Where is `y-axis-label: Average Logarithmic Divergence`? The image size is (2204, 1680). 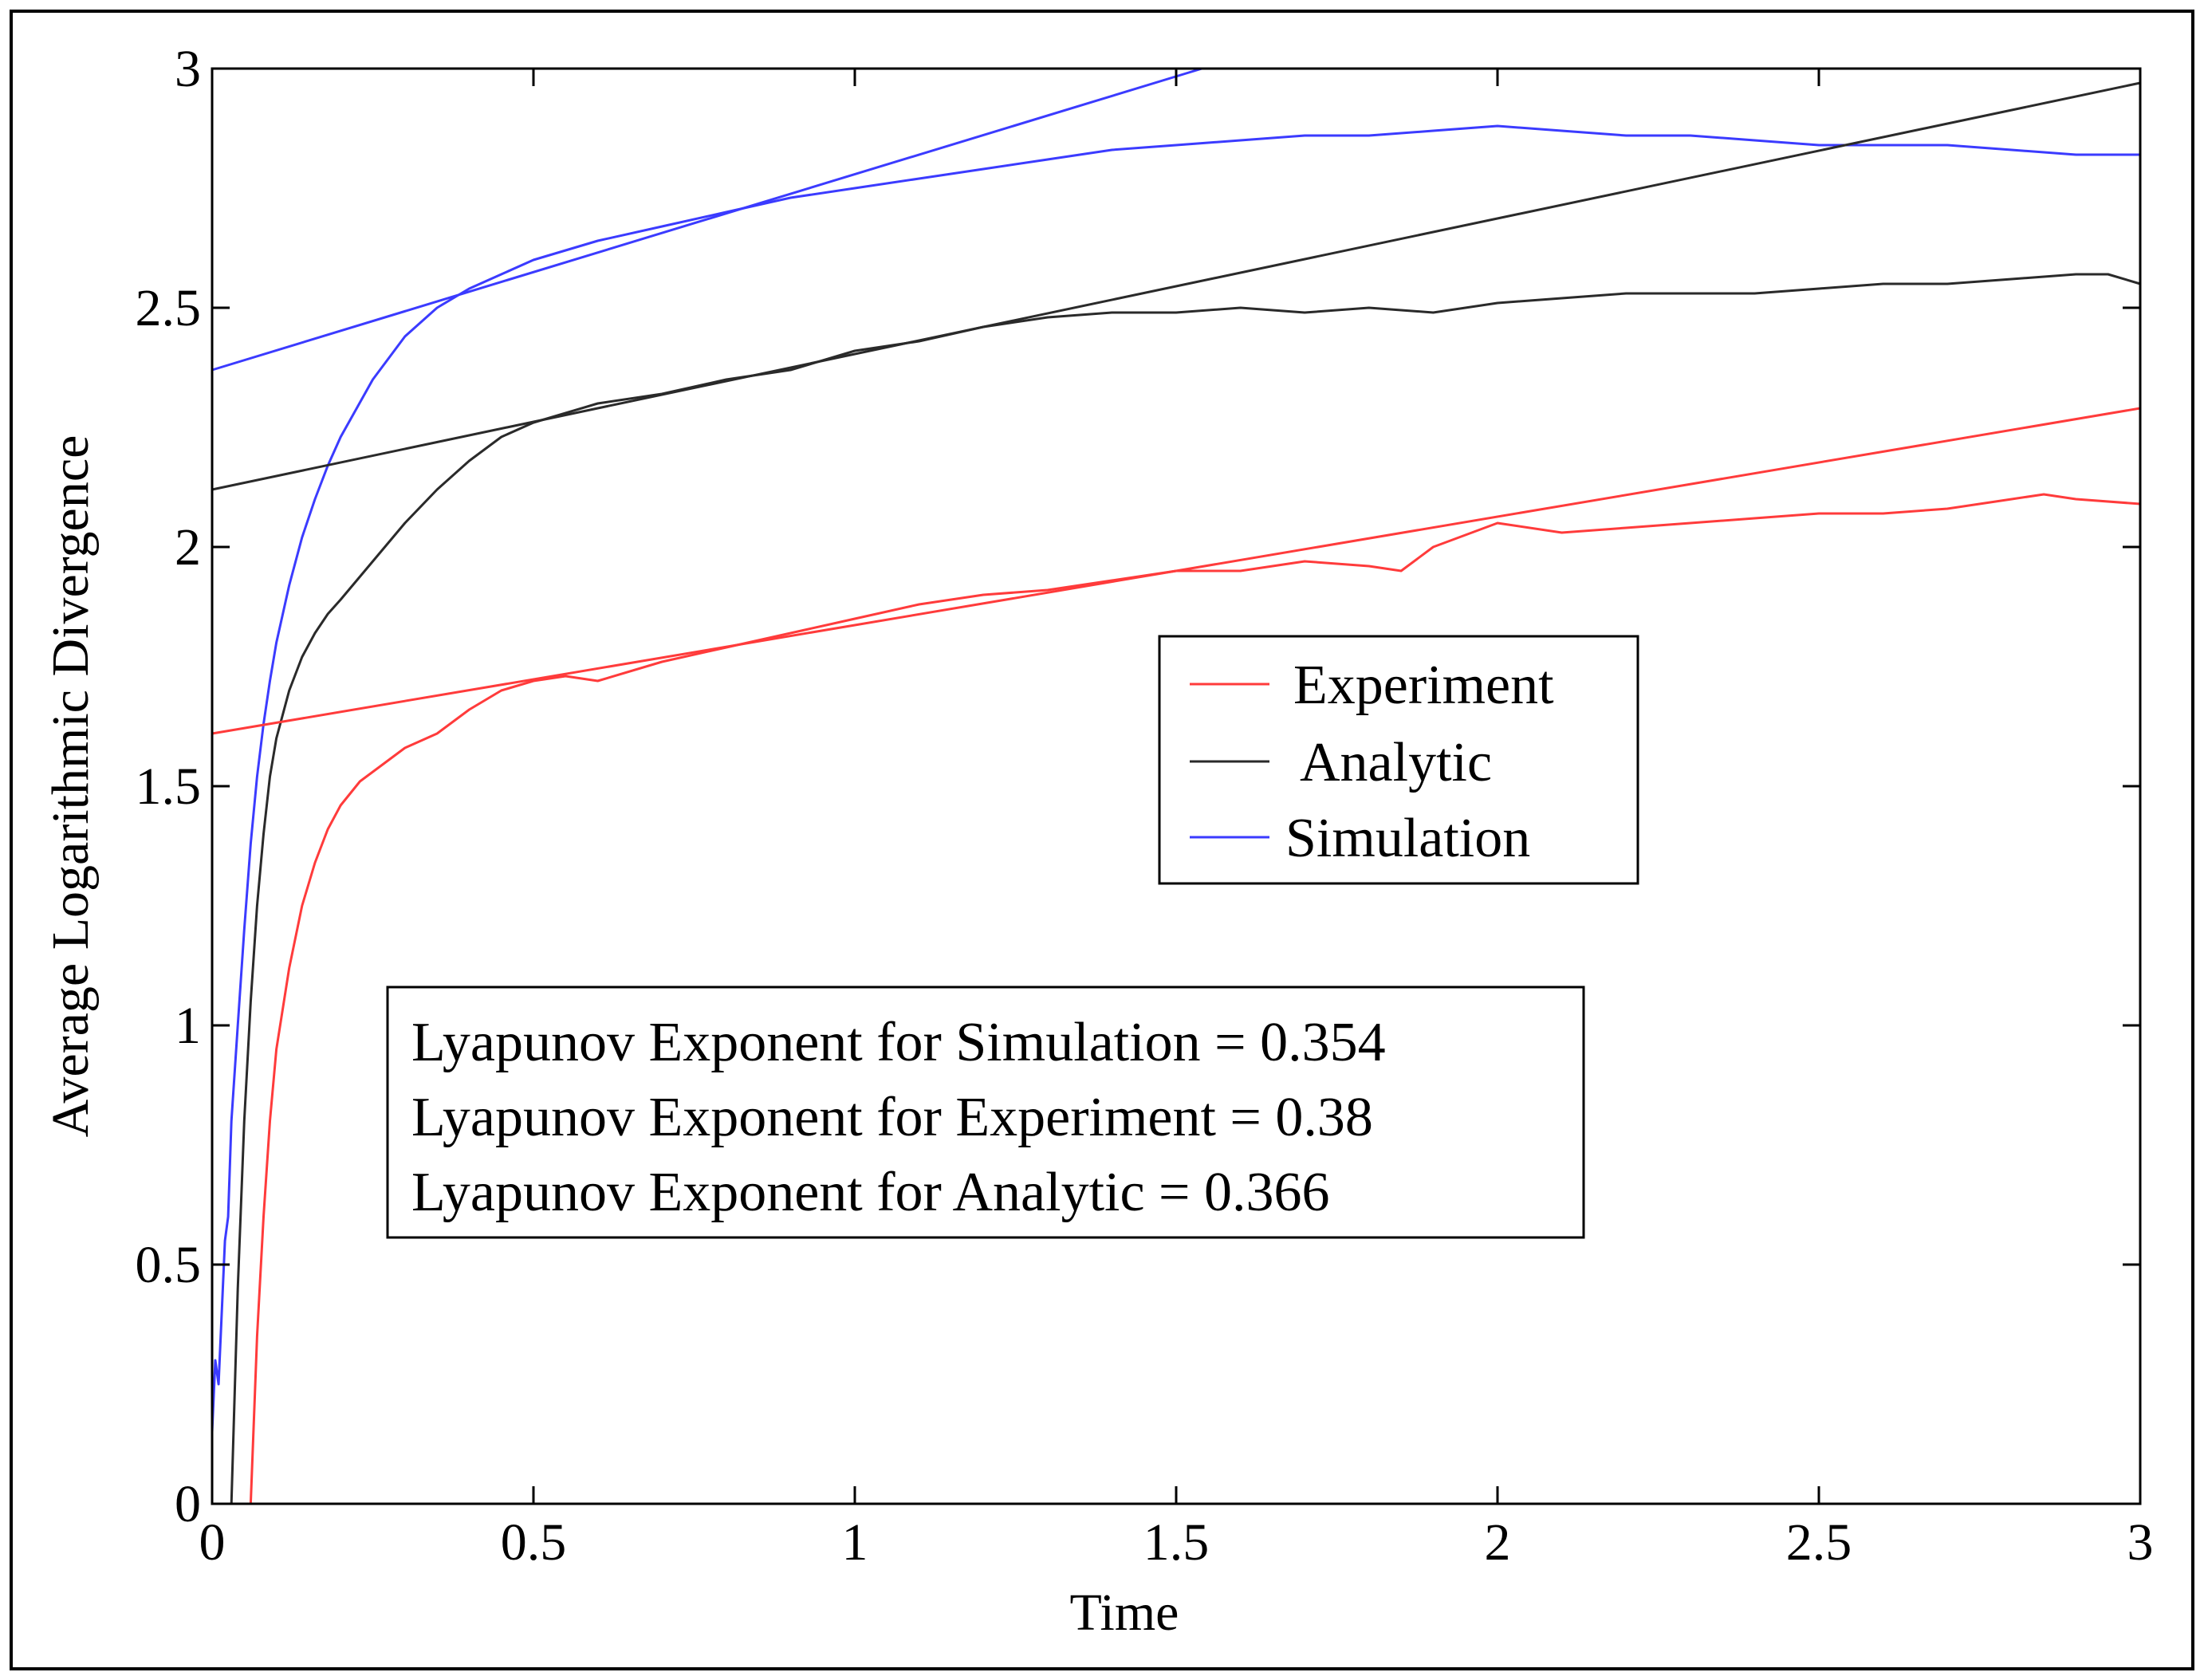
y-axis-label: Average Logarithmic Divergence is located at coordinates (70, 786).